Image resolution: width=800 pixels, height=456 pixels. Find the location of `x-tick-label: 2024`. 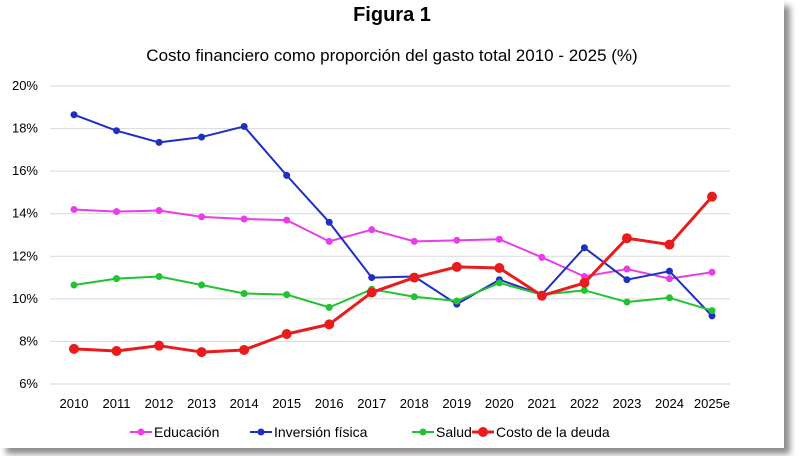

x-tick-label: 2024 is located at coordinates (669, 403).